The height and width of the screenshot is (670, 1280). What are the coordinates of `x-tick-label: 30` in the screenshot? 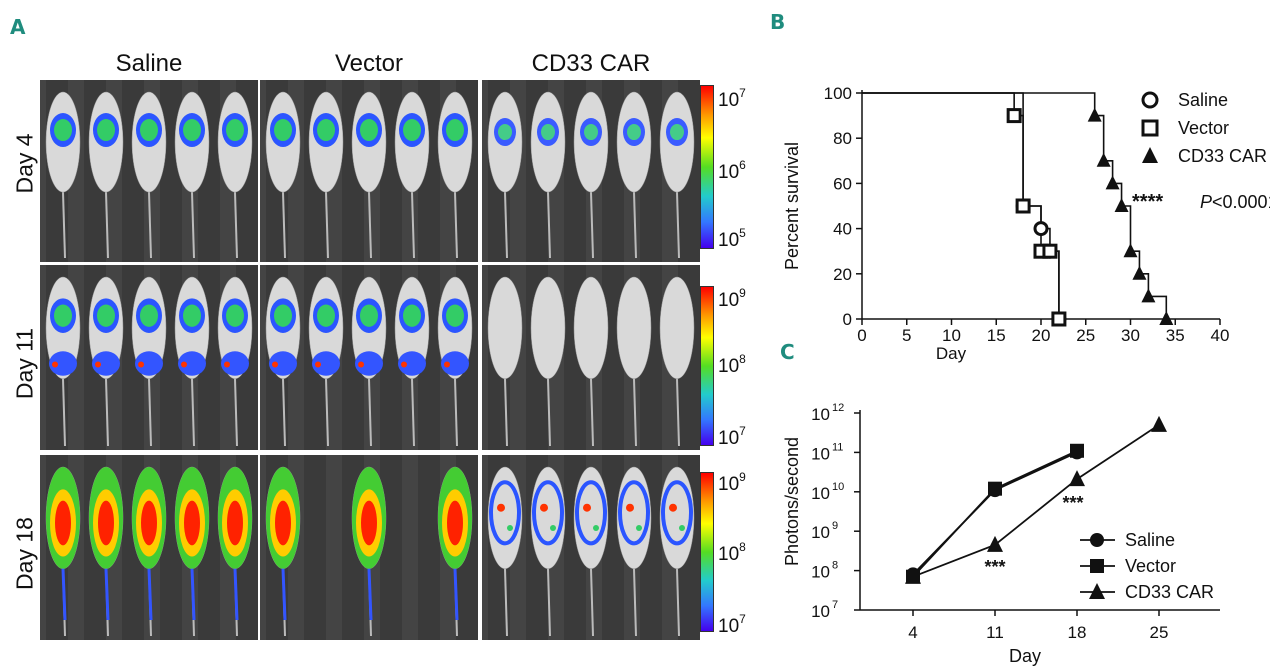 It's located at (1130, 335).